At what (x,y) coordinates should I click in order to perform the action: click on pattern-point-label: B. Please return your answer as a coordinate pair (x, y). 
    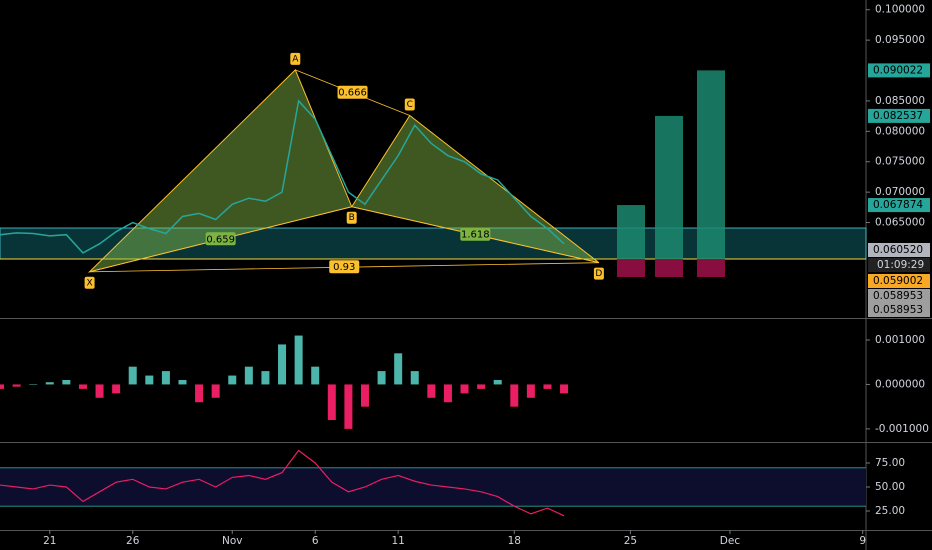
    Looking at the image, I should click on (352, 218).